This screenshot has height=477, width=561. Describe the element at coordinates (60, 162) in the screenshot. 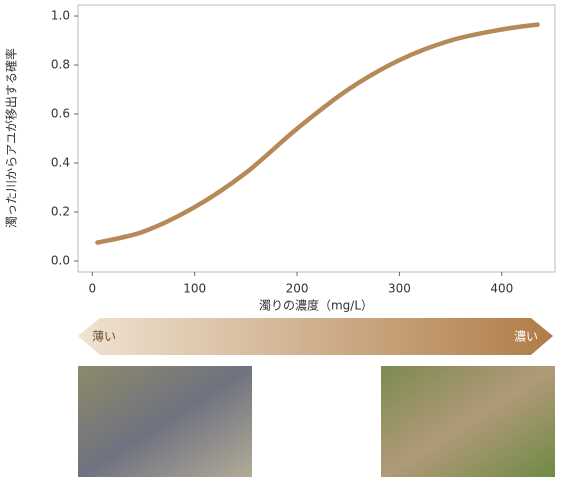

I see `y-tick-label: 0.4` at that location.